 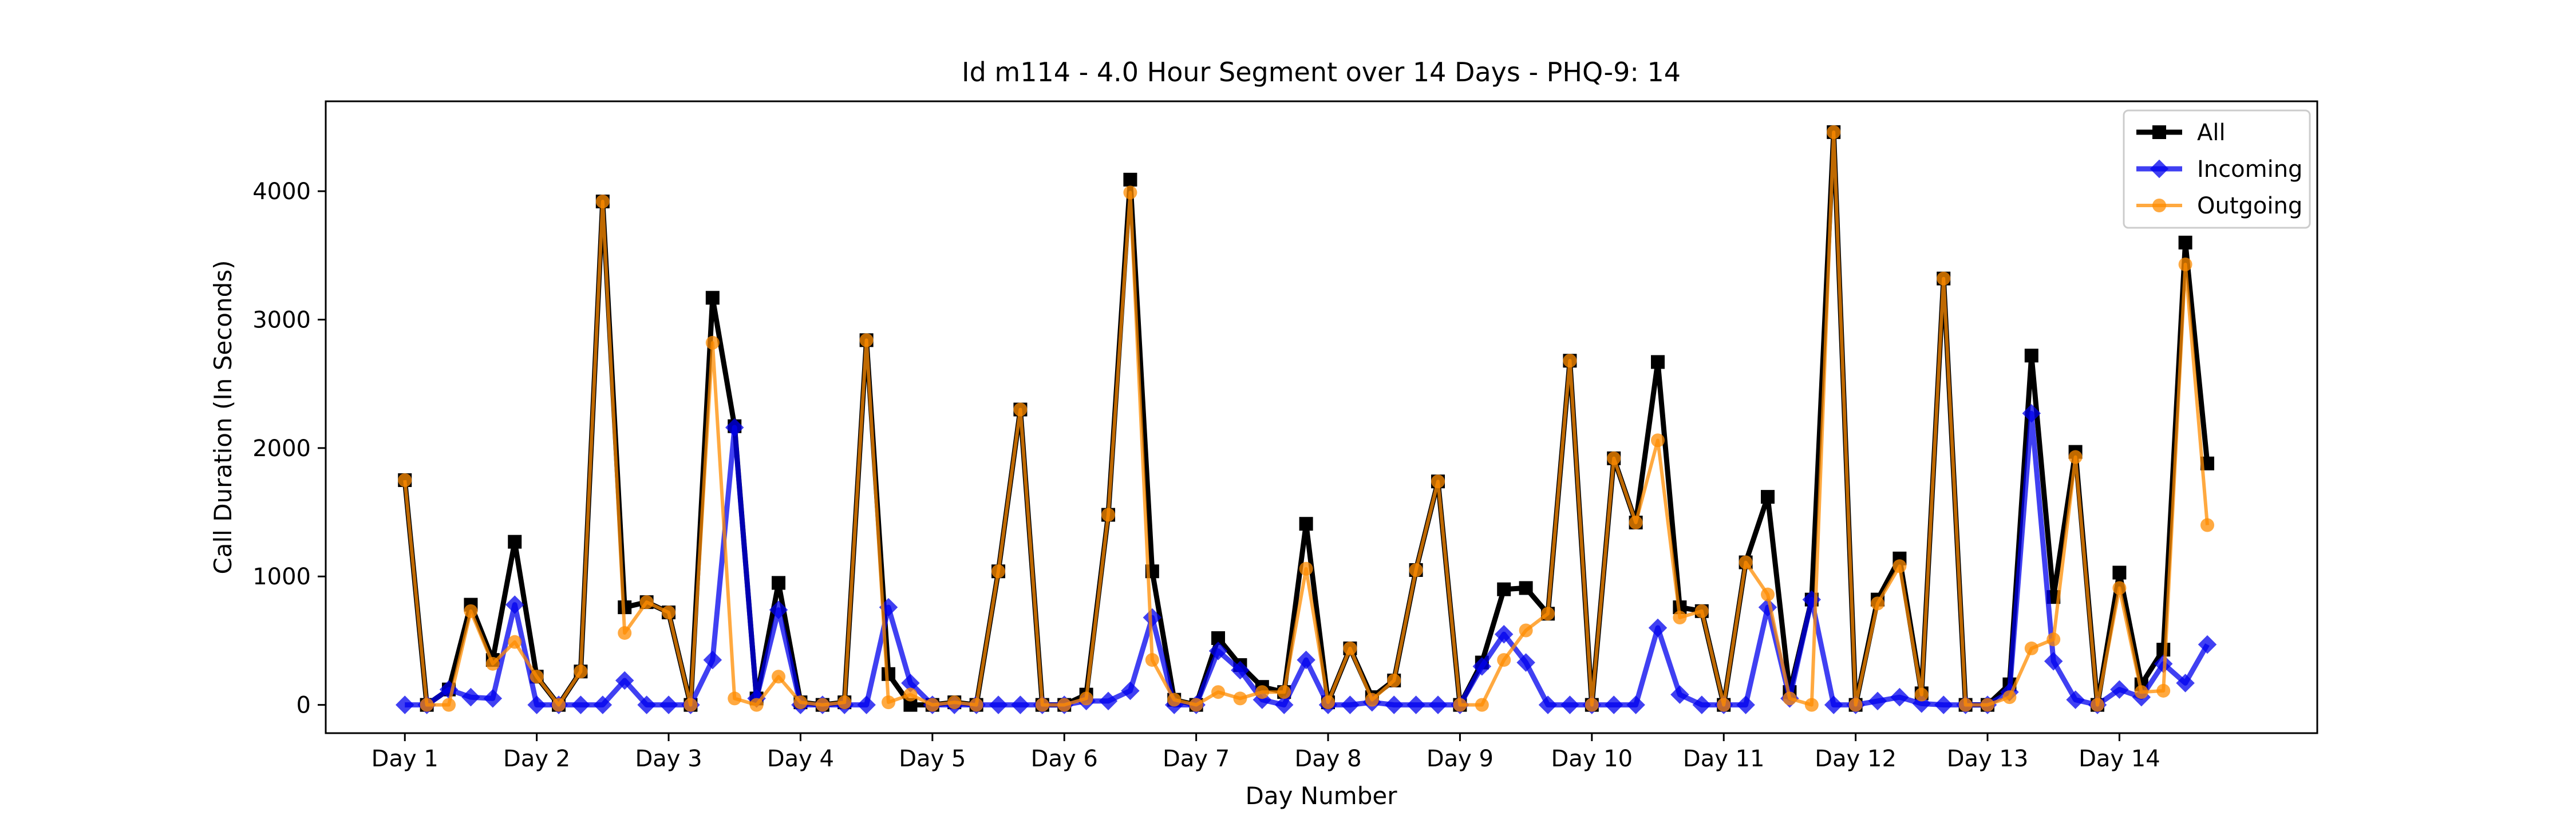 What do you see at coordinates (1196, 759) in the screenshot?
I see `x-tick-label: Day 7` at bounding box center [1196, 759].